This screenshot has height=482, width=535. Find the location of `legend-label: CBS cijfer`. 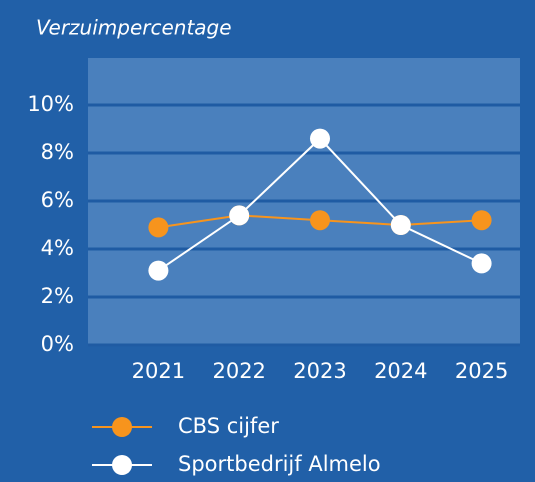

legend-label: CBS cijfer is located at coordinates (228, 426).